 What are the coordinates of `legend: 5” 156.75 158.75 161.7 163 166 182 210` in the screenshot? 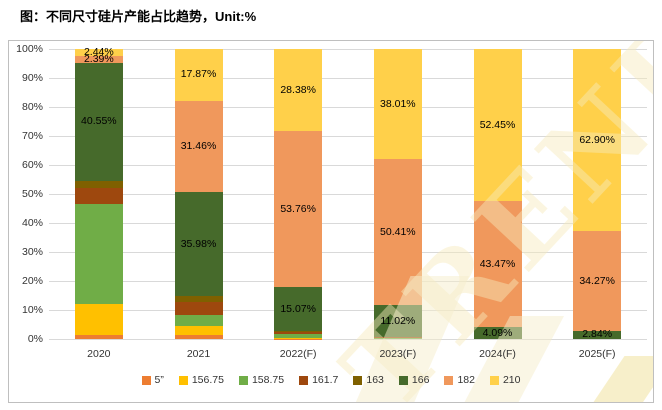 It's located at (331, 380).